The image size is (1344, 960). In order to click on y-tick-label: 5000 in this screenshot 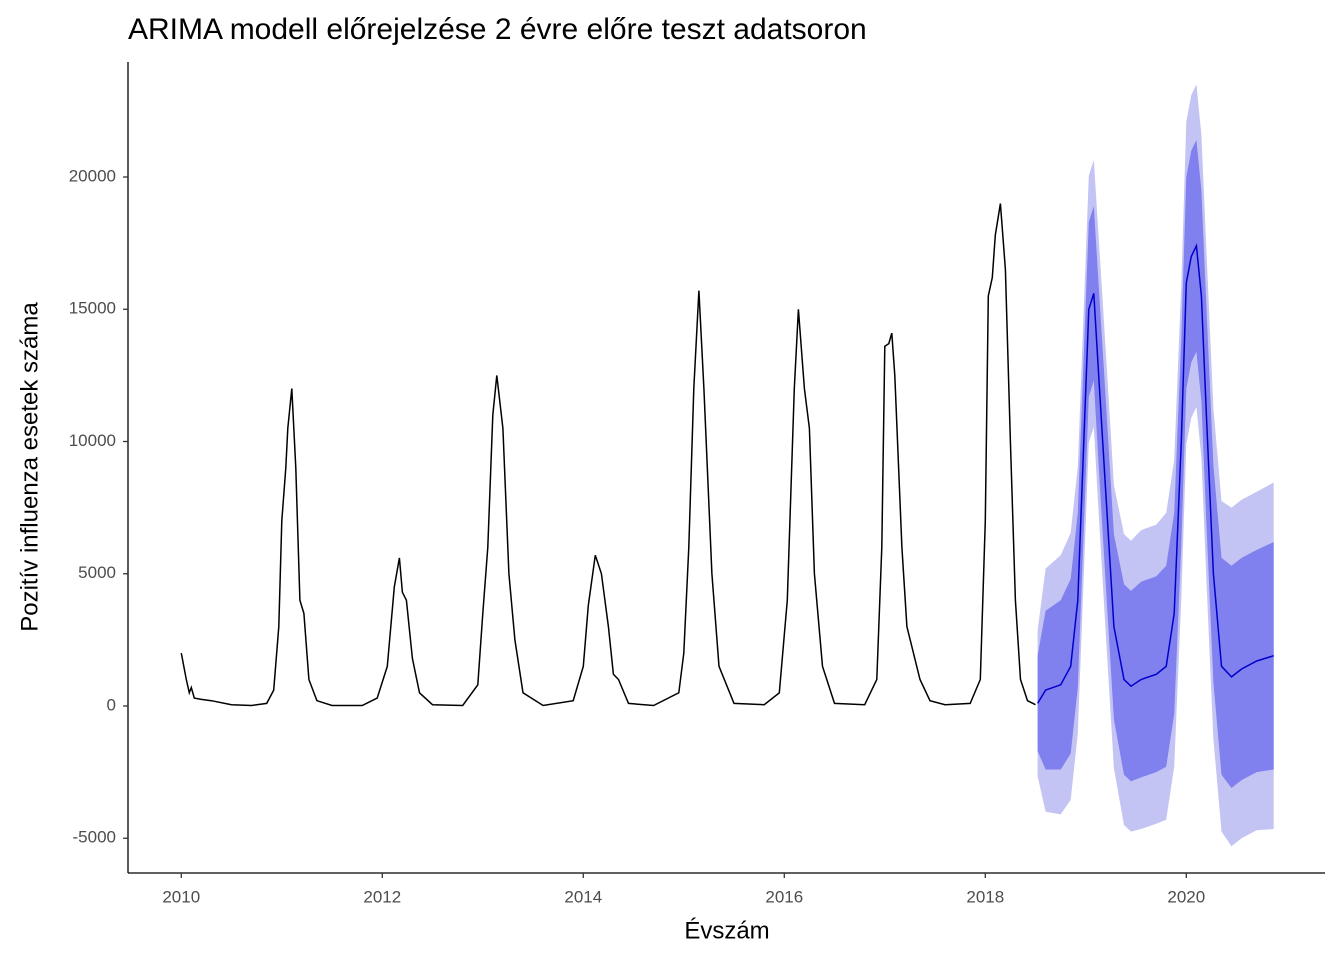, I will do `click(97, 572)`.